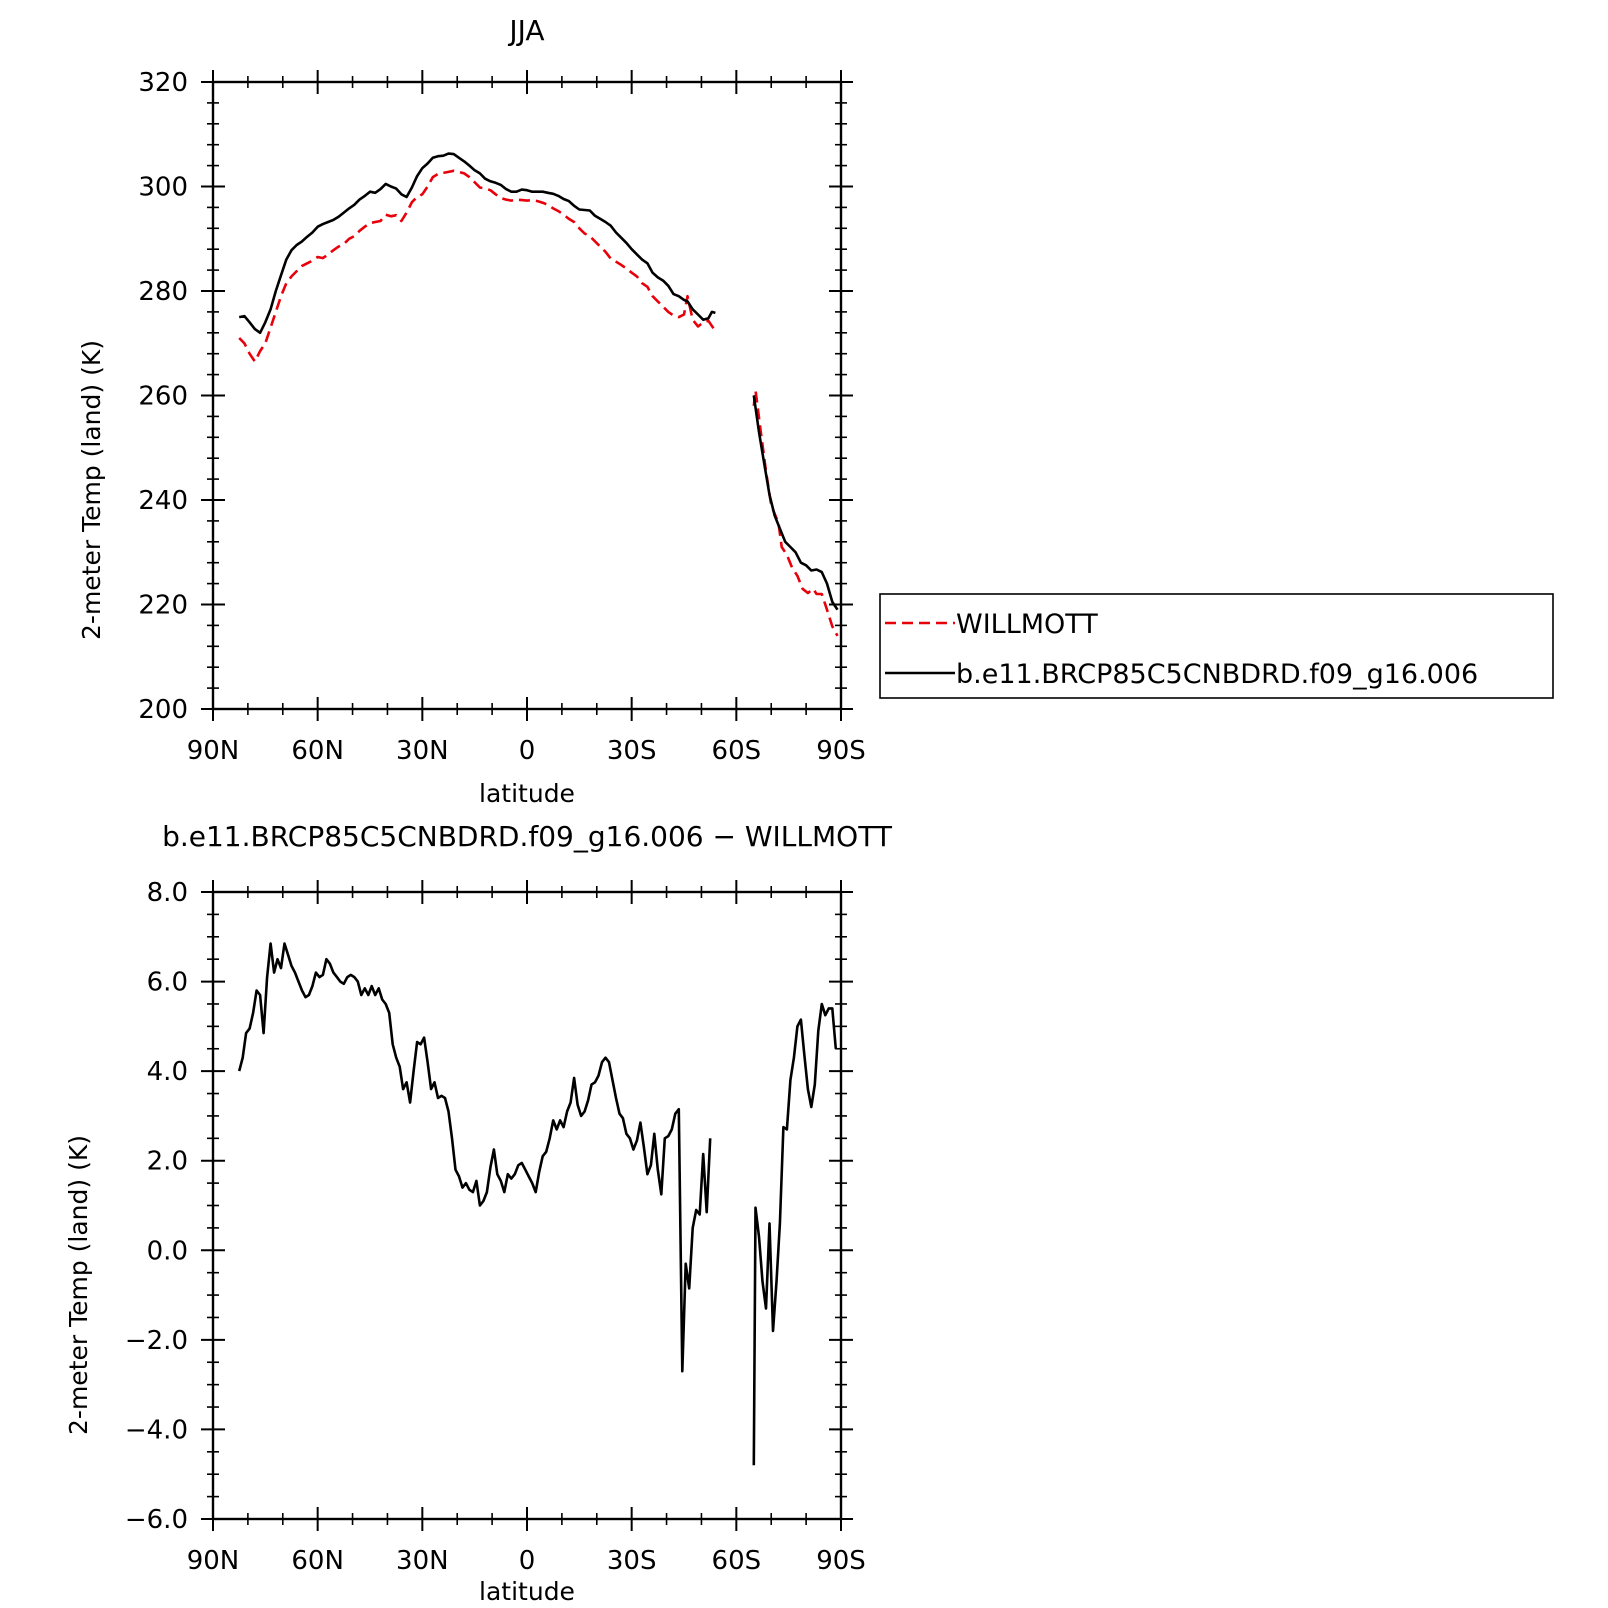  What do you see at coordinates (163, 397) in the screenshot?
I see `y-tick-label: 260` at bounding box center [163, 397].